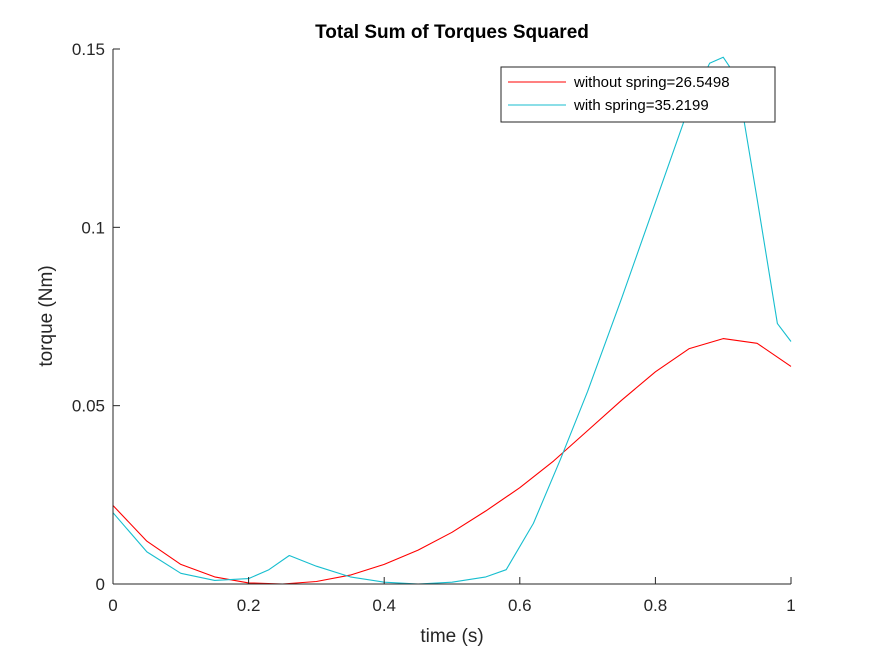 This screenshot has width=875, height=656. What do you see at coordinates (46, 315) in the screenshot?
I see `y-axis-label: torque (Nm)` at bounding box center [46, 315].